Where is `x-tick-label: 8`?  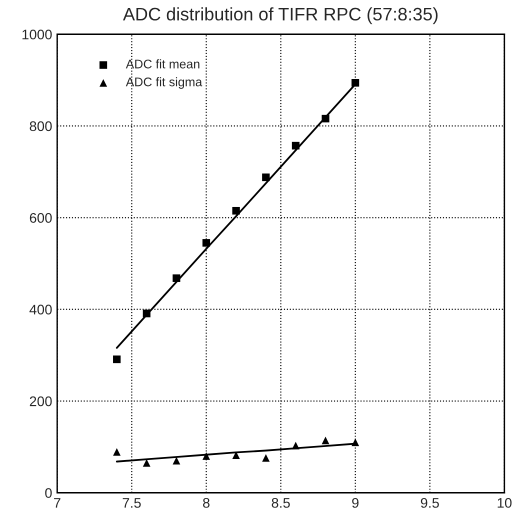 x-tick-label: 8 is located at coordinates (206, 503).